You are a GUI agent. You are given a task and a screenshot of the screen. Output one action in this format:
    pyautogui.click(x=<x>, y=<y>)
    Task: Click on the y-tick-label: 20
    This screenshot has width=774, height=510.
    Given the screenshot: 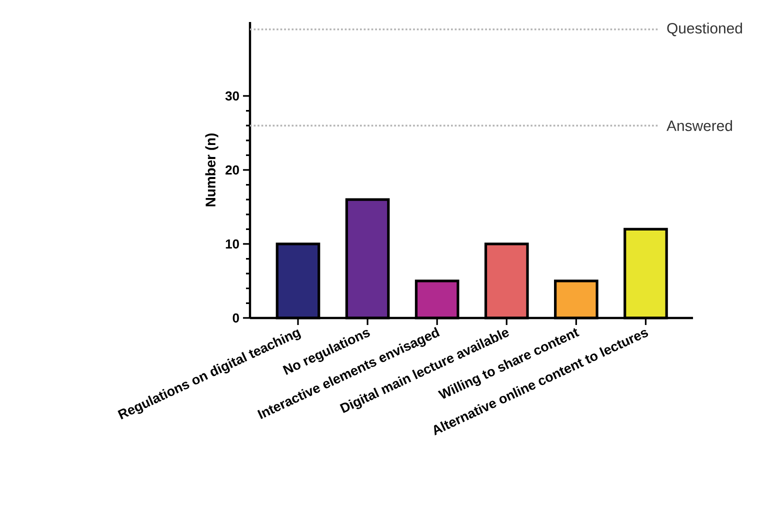 What is the action you would take?
    pyautogui.click(x=232, y=170)
    